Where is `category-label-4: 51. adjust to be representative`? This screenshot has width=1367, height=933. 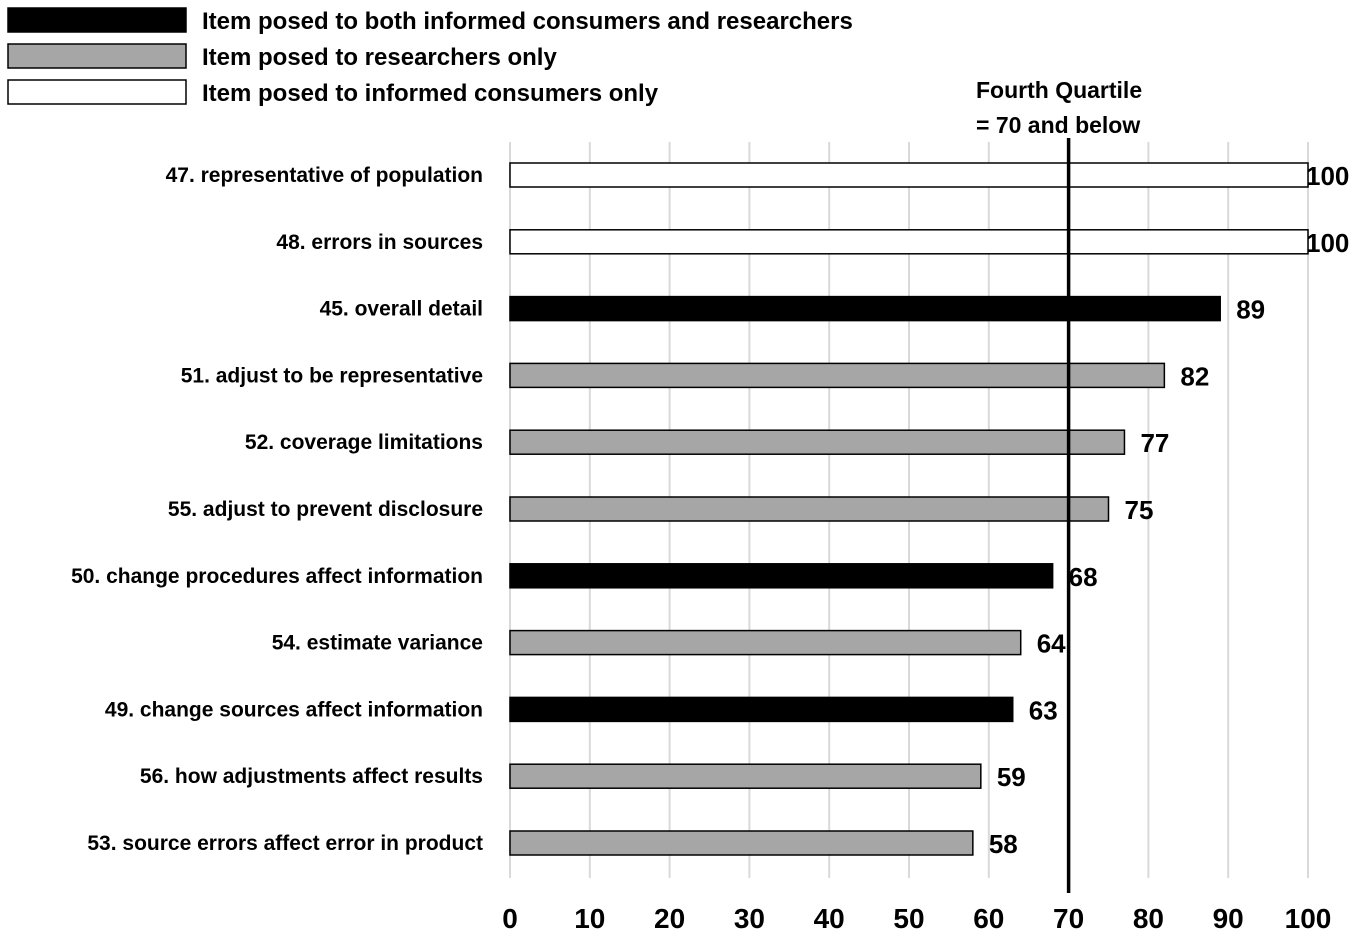 category-label-4: 51. adjust to be representative is located at coordinates (332, 375).